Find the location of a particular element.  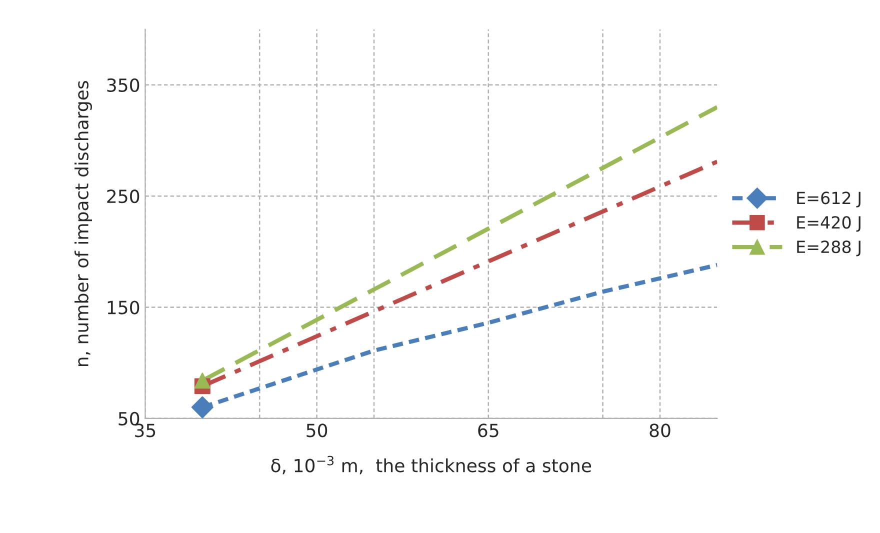

legend-label: E=420 J is located at coordinates (828, 224).